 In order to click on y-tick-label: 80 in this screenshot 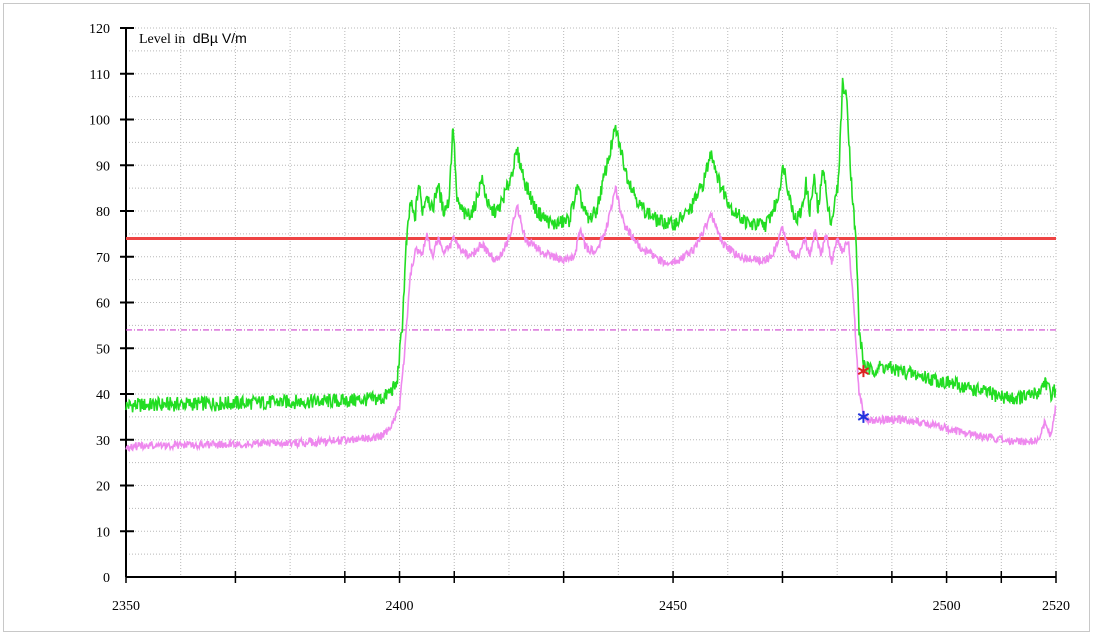, I will do `click(103, 212)`.